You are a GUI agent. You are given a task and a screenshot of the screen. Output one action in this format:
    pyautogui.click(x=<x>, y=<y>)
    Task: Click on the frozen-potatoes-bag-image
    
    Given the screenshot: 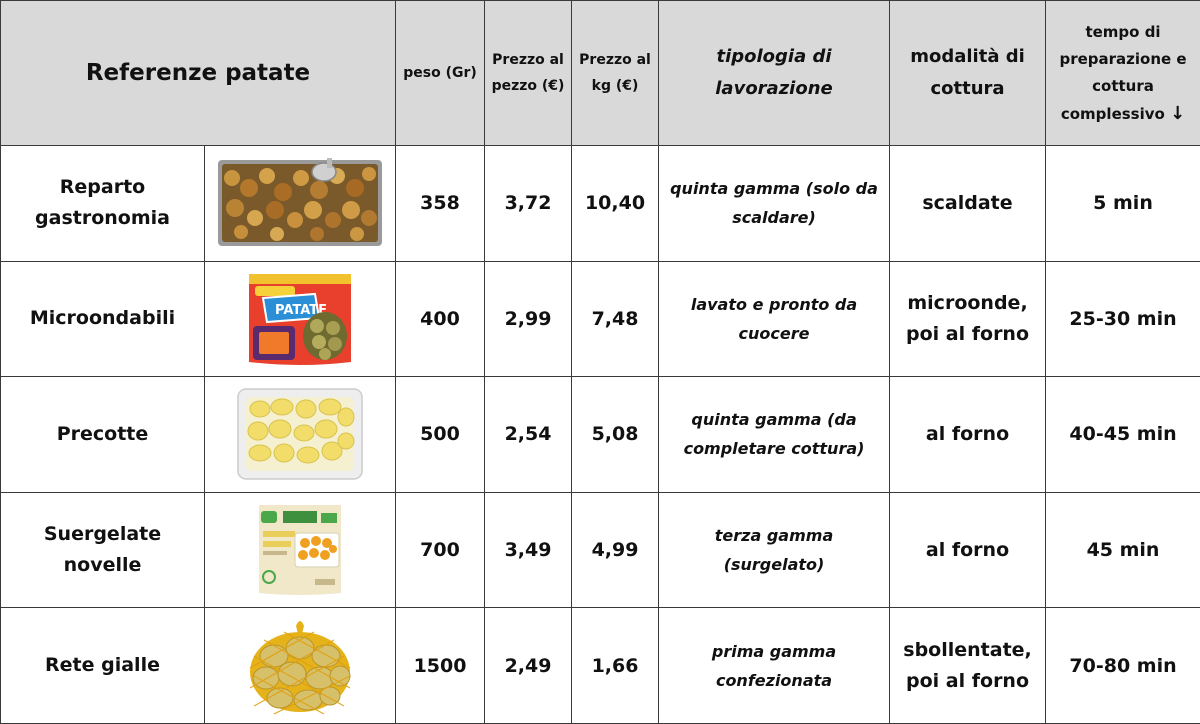 What is the action you would take?
    pyautogui.click(x=300, y=550)
    